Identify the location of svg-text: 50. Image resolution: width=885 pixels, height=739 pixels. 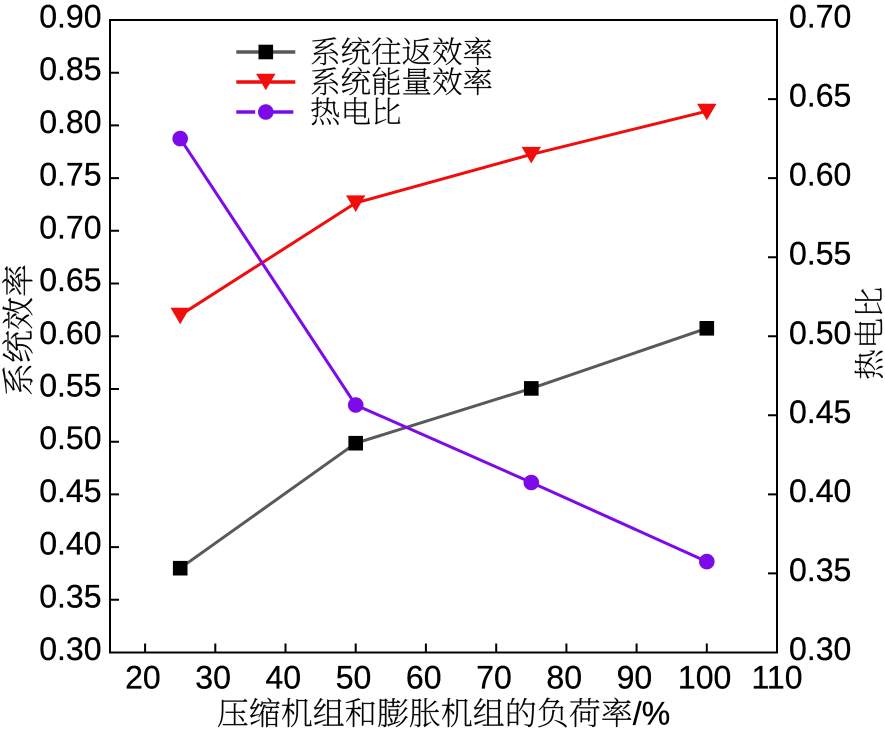
(354, 678).